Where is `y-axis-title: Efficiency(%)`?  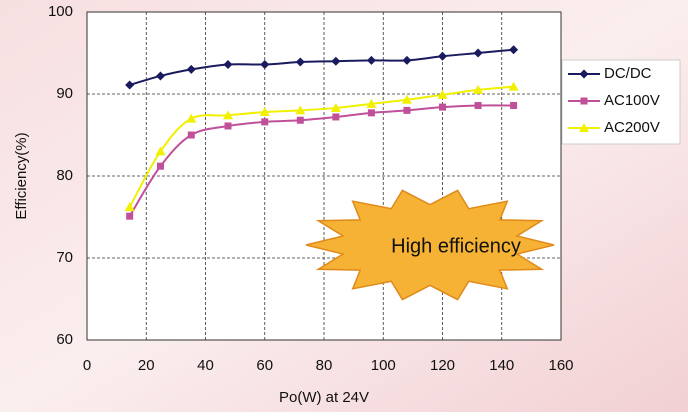
y-axis-title: Efficiency(%) is located at coordinates (21, 175).